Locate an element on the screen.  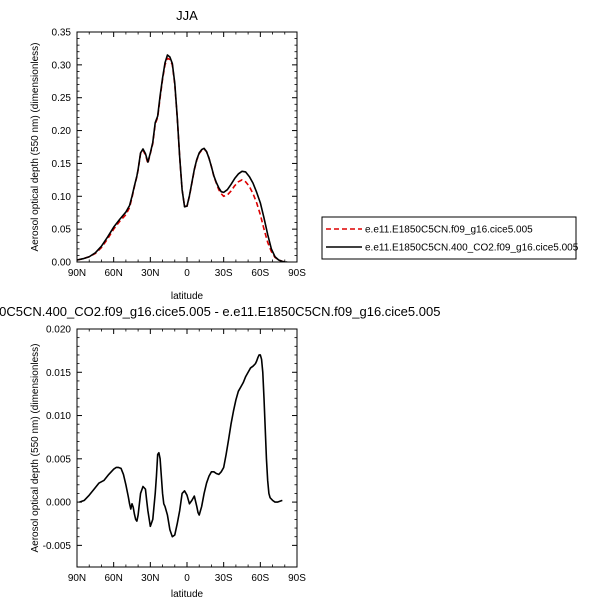
y-tick-label: 0.020 is located at coordinates (58, 330).